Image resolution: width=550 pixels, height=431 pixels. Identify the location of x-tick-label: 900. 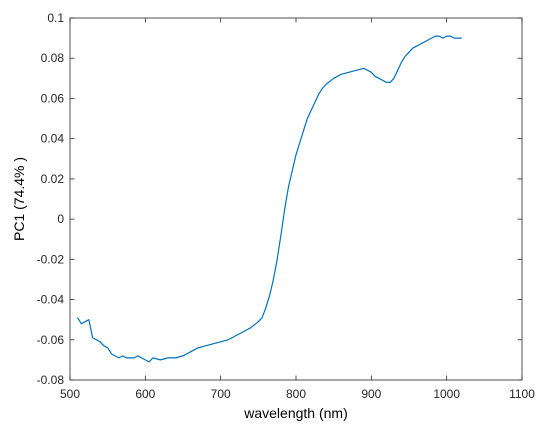
(371, 394).